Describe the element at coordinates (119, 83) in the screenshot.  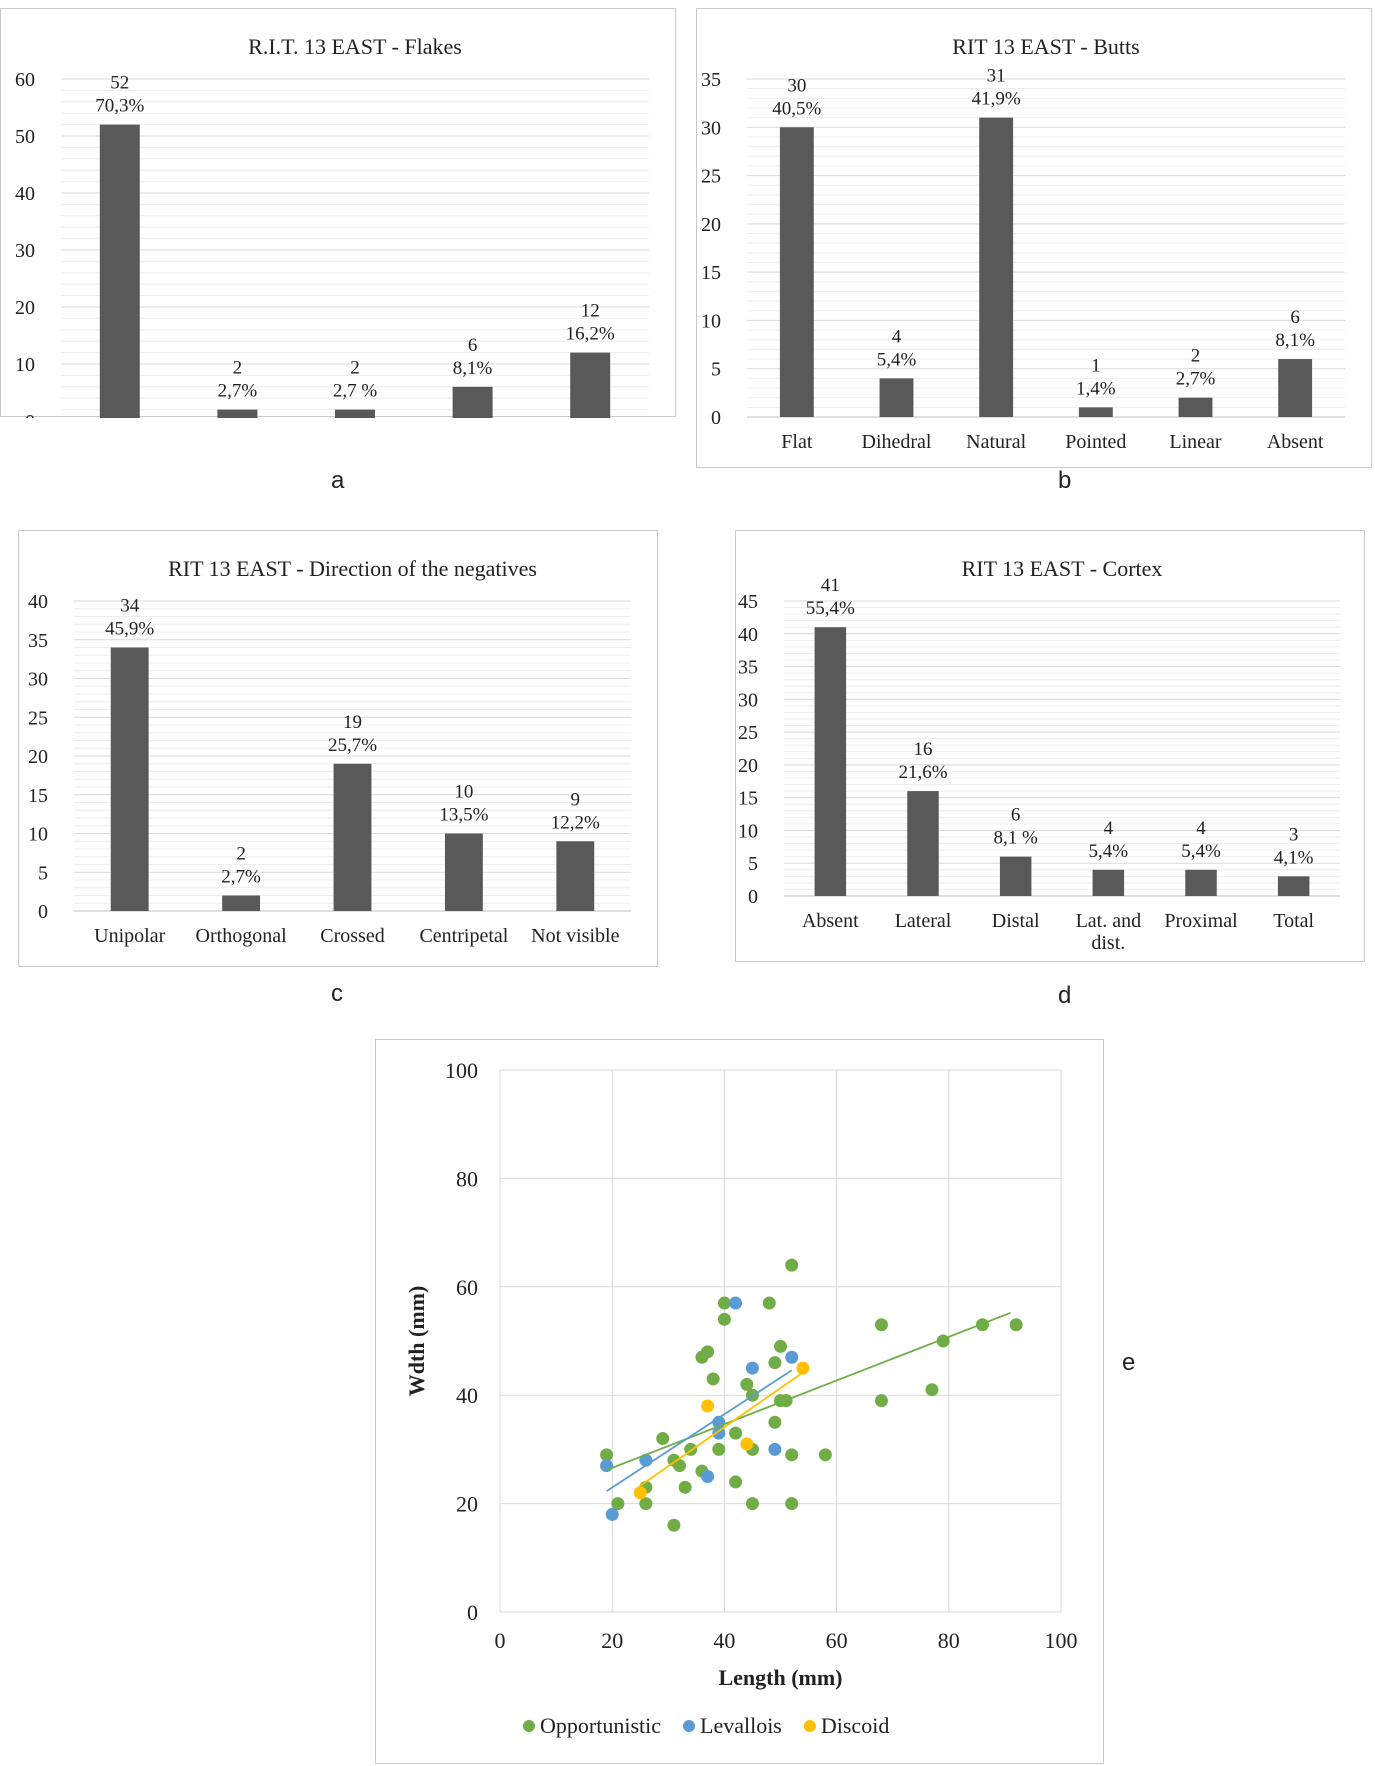
I see `data-label-count: 52` at that location.